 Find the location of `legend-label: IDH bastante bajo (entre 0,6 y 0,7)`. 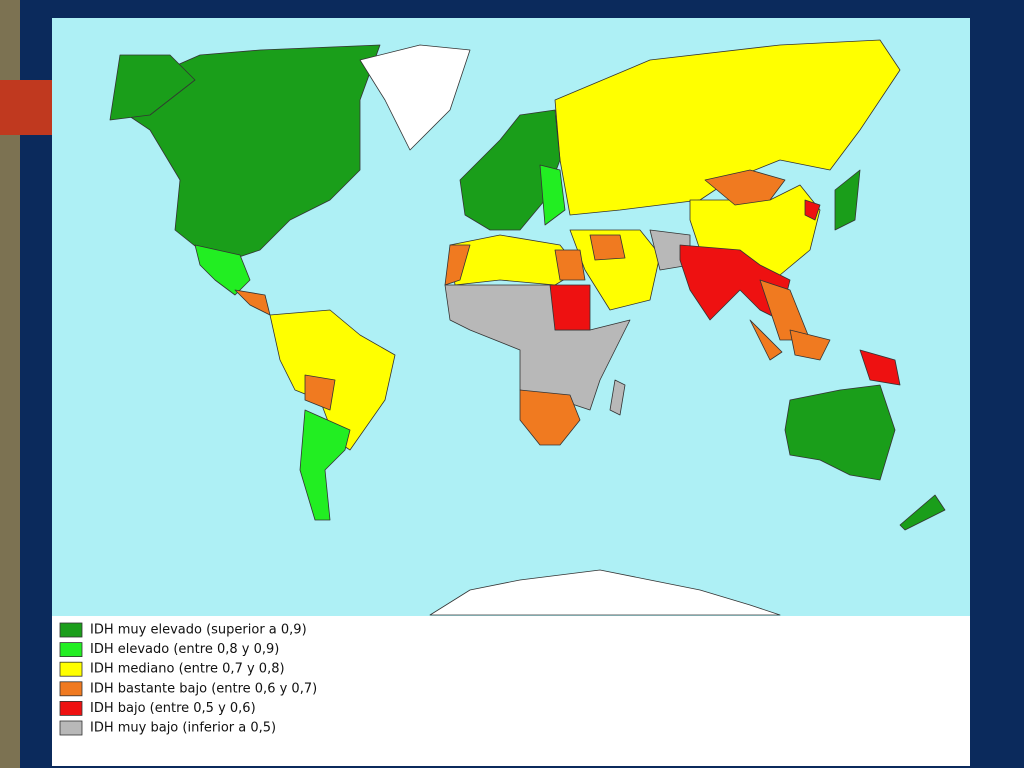

legend-label: IDH bastante bajo (entre 0,6 y 0,7) is located at coordinates (203, 688).